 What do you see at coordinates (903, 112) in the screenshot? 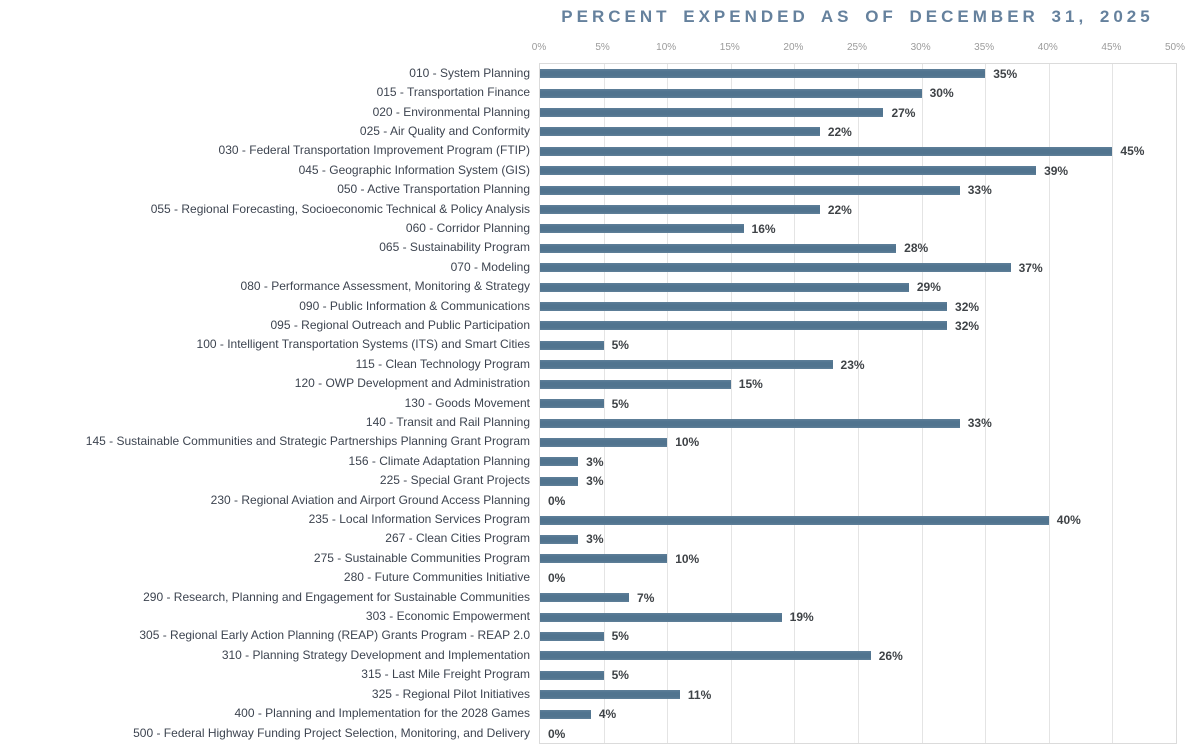
I see `value-label: 27%` at bounding box center [903, 112].